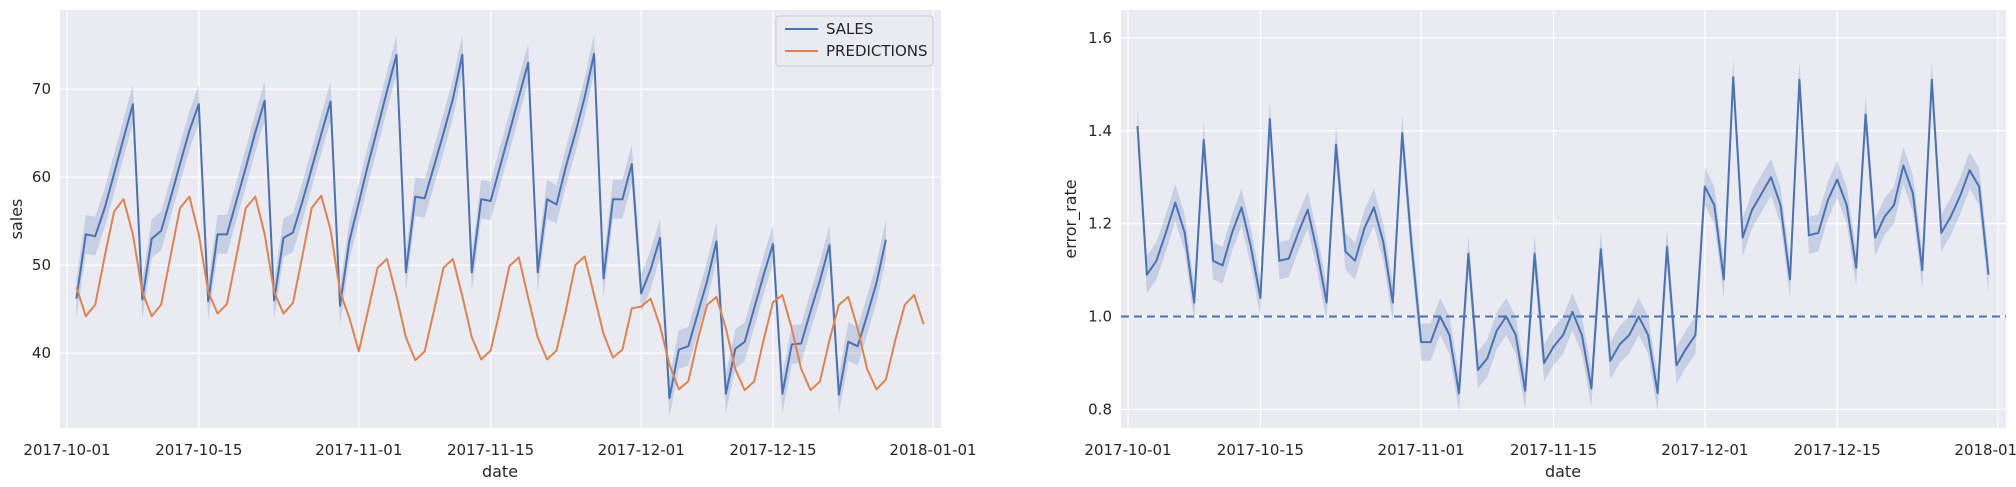 This screenshot has height=487, width=2016. I want to click on y-tick-label: 1.2, so click(1100, 224).